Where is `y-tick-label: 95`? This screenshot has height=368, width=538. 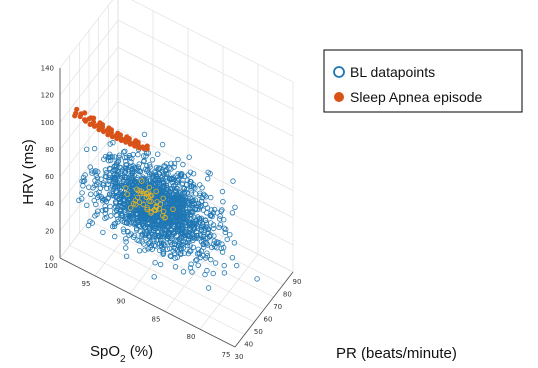 y-tick-label: 95 is located at coordinates (86, 284).